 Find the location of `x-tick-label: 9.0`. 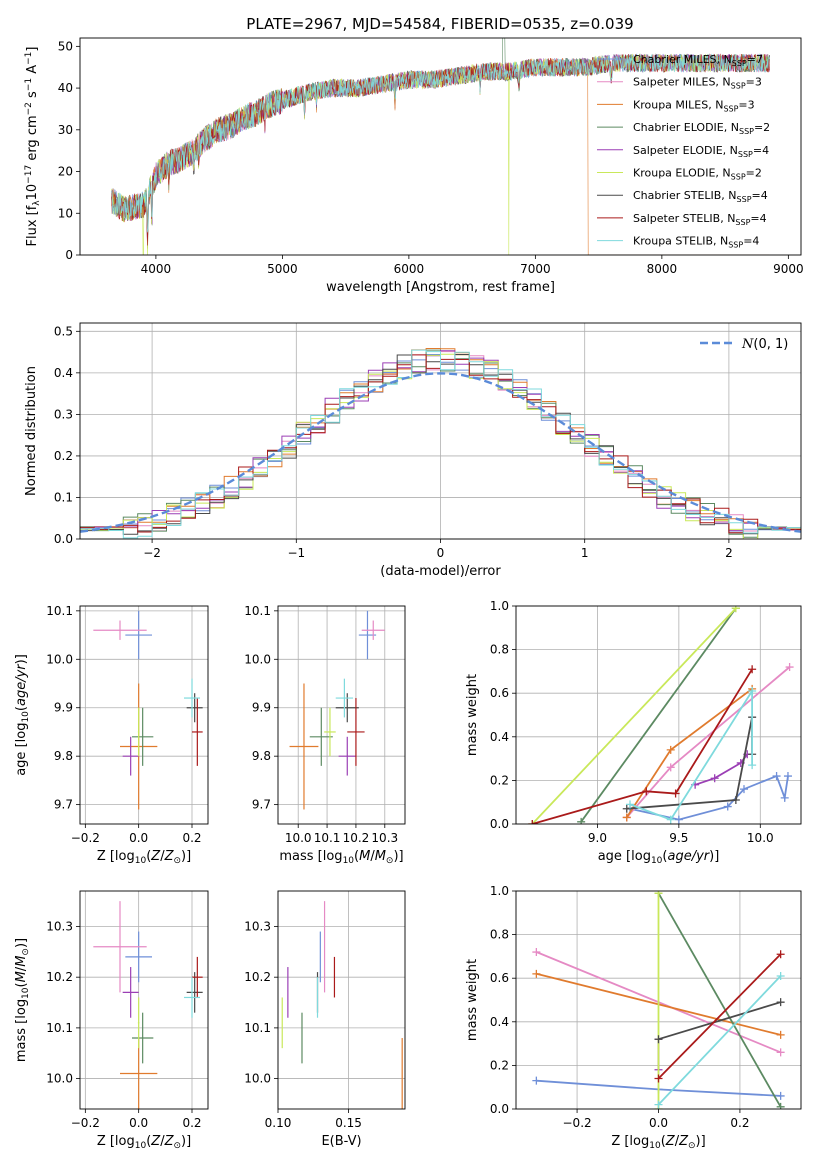

x-tick-label: 9.0 is located at coordinates (597, 838).